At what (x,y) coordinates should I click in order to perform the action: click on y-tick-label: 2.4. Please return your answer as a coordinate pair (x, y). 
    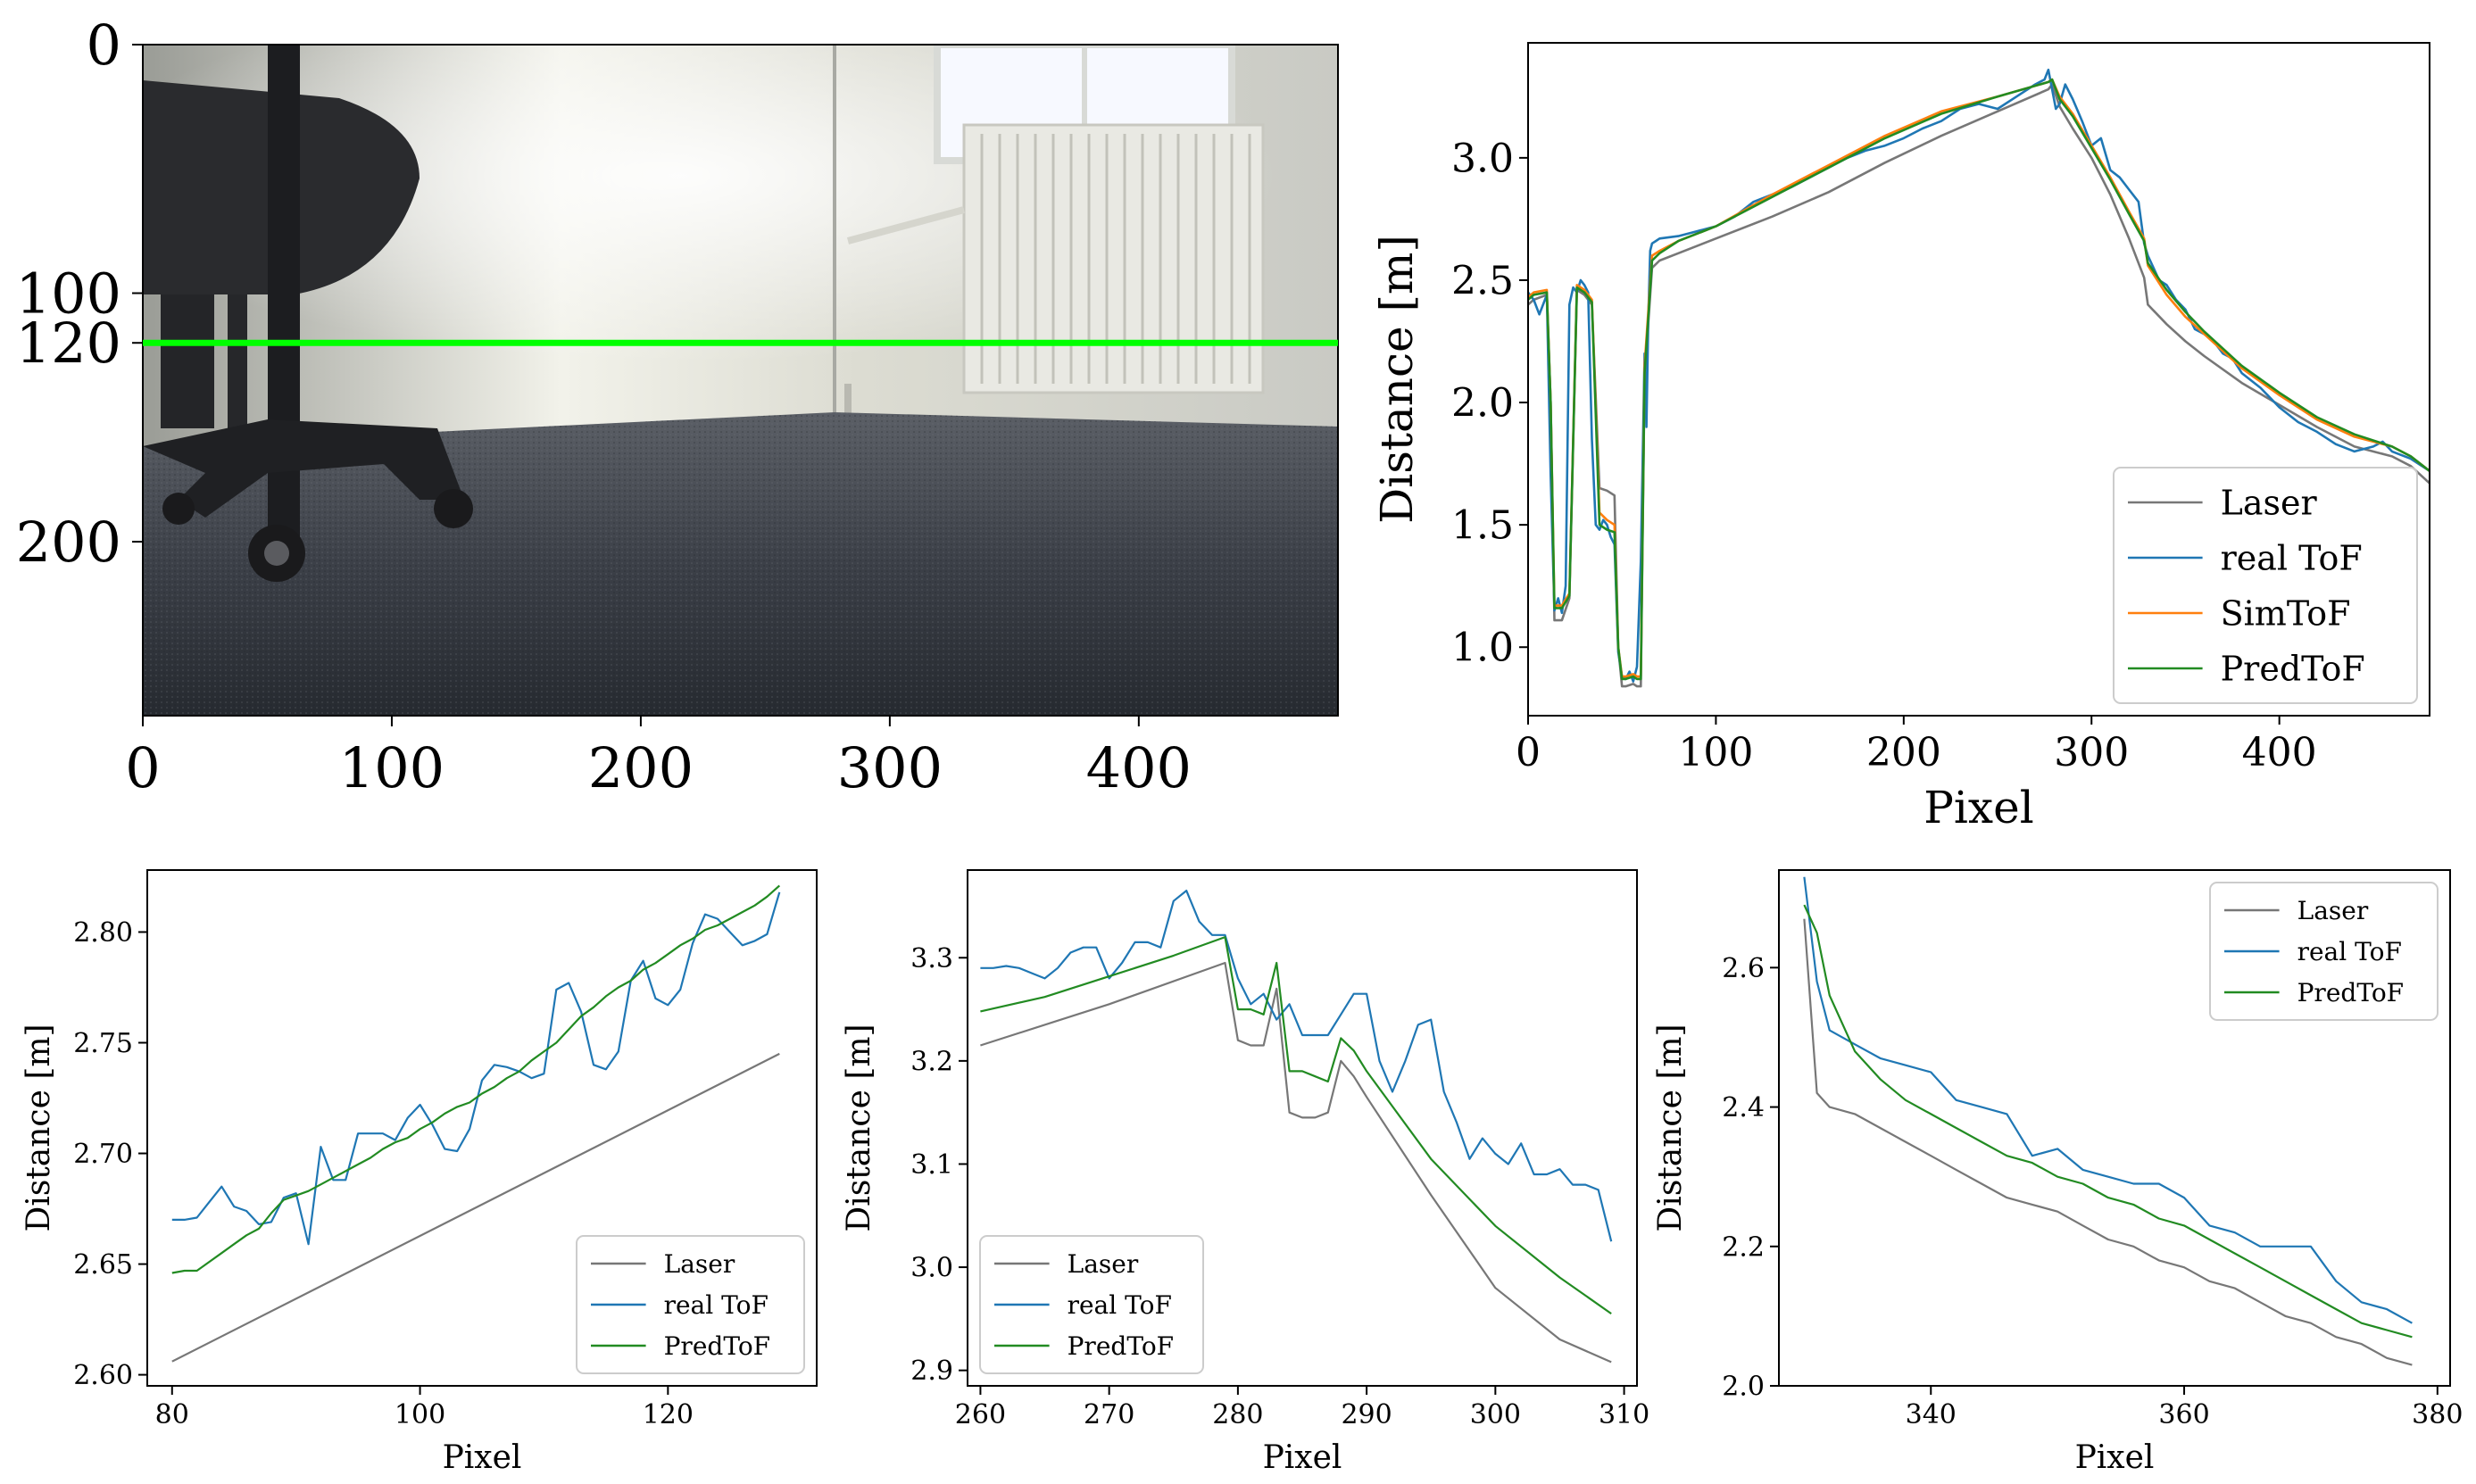
    Looking at the image, I should click on (1744, 1107).